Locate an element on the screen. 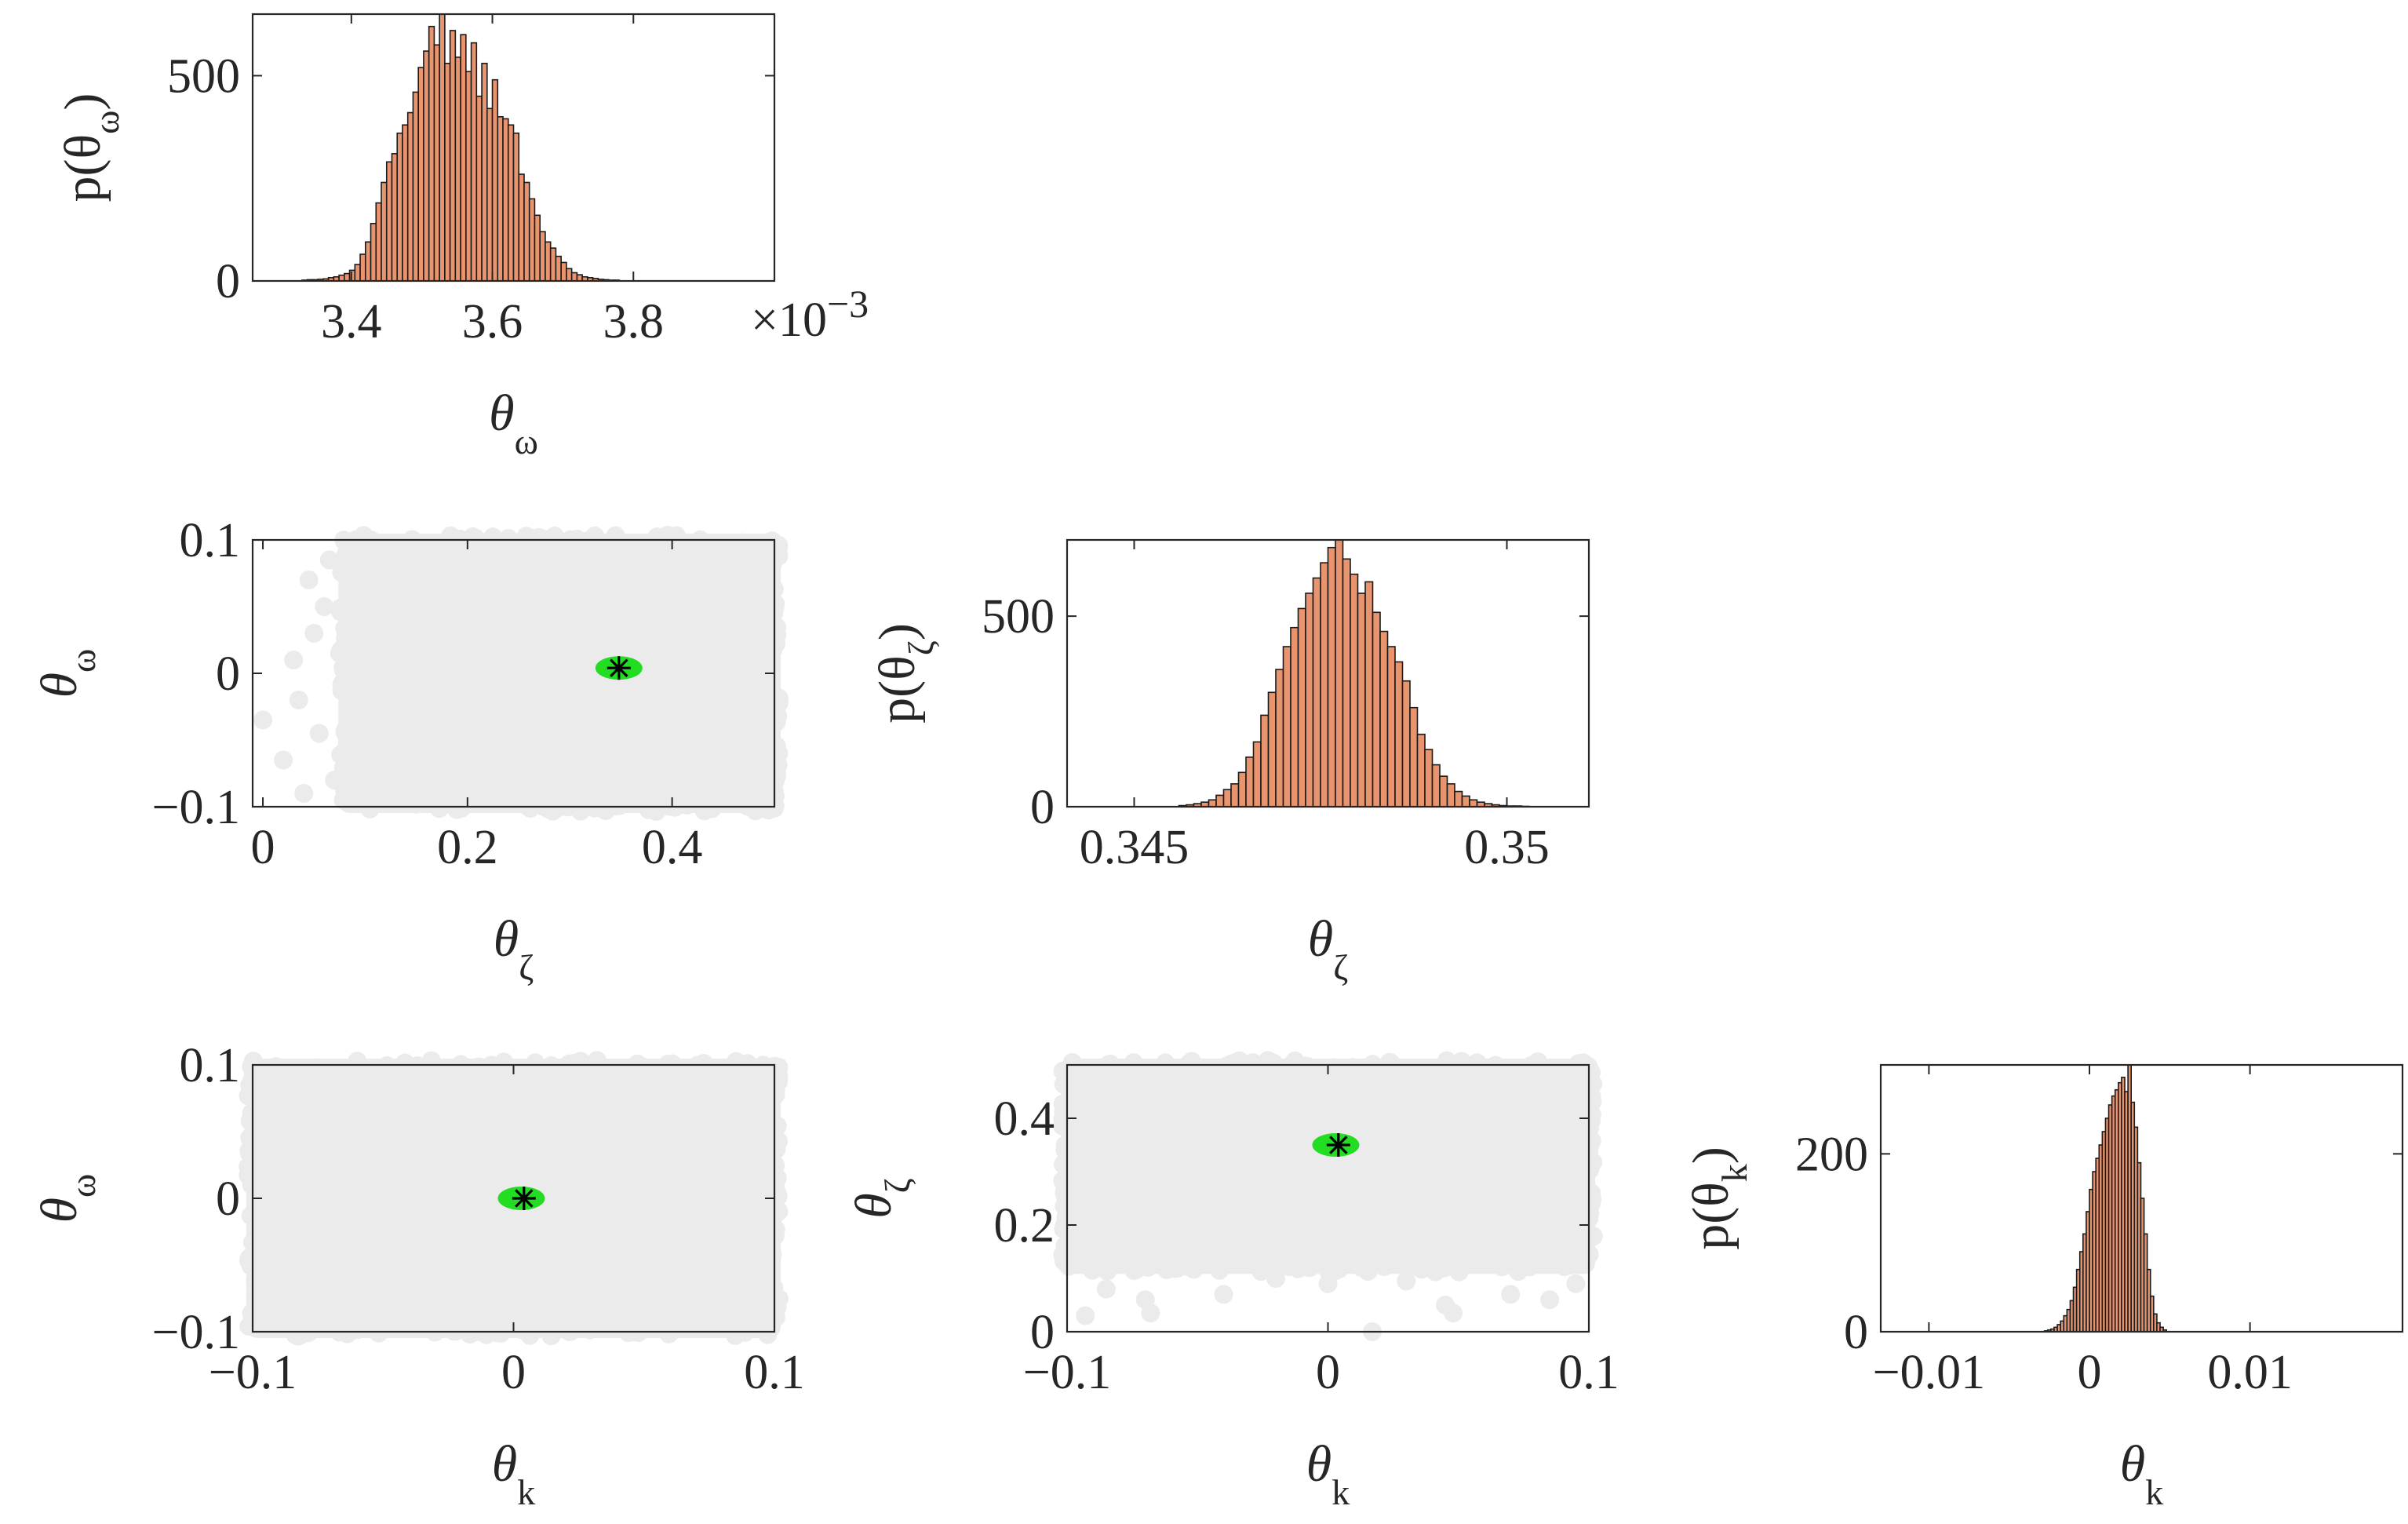  scatter-omega-k-xtick-label: 0 is located at coordinates (513, 1372).